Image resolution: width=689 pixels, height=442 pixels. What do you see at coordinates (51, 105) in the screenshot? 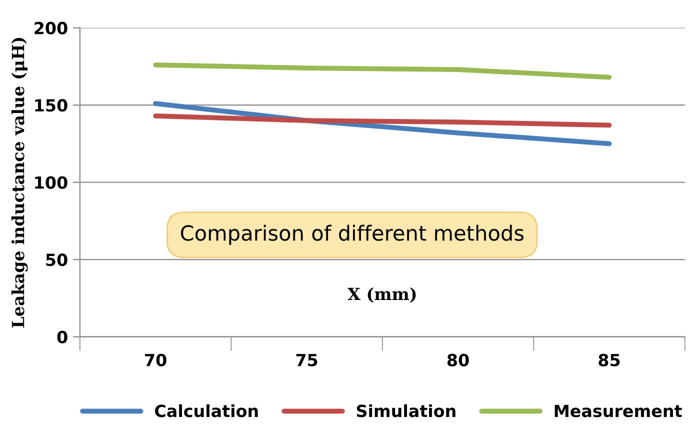
I see `y-tick-label: 150` at bounding box center [51, 105].